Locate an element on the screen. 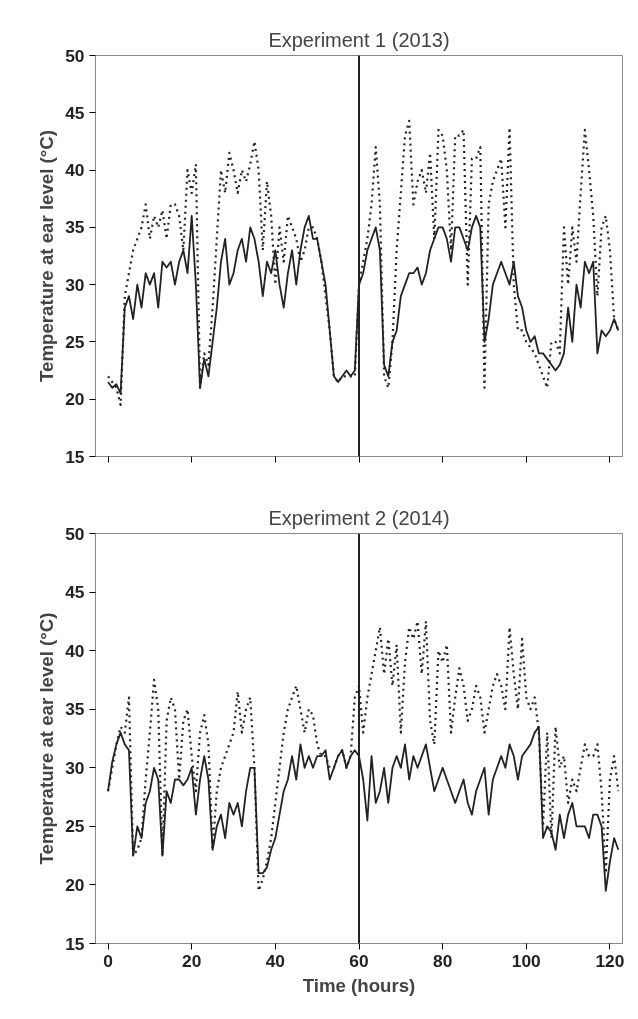  x-tick-label: 120 is located at coordinates (610, 960).